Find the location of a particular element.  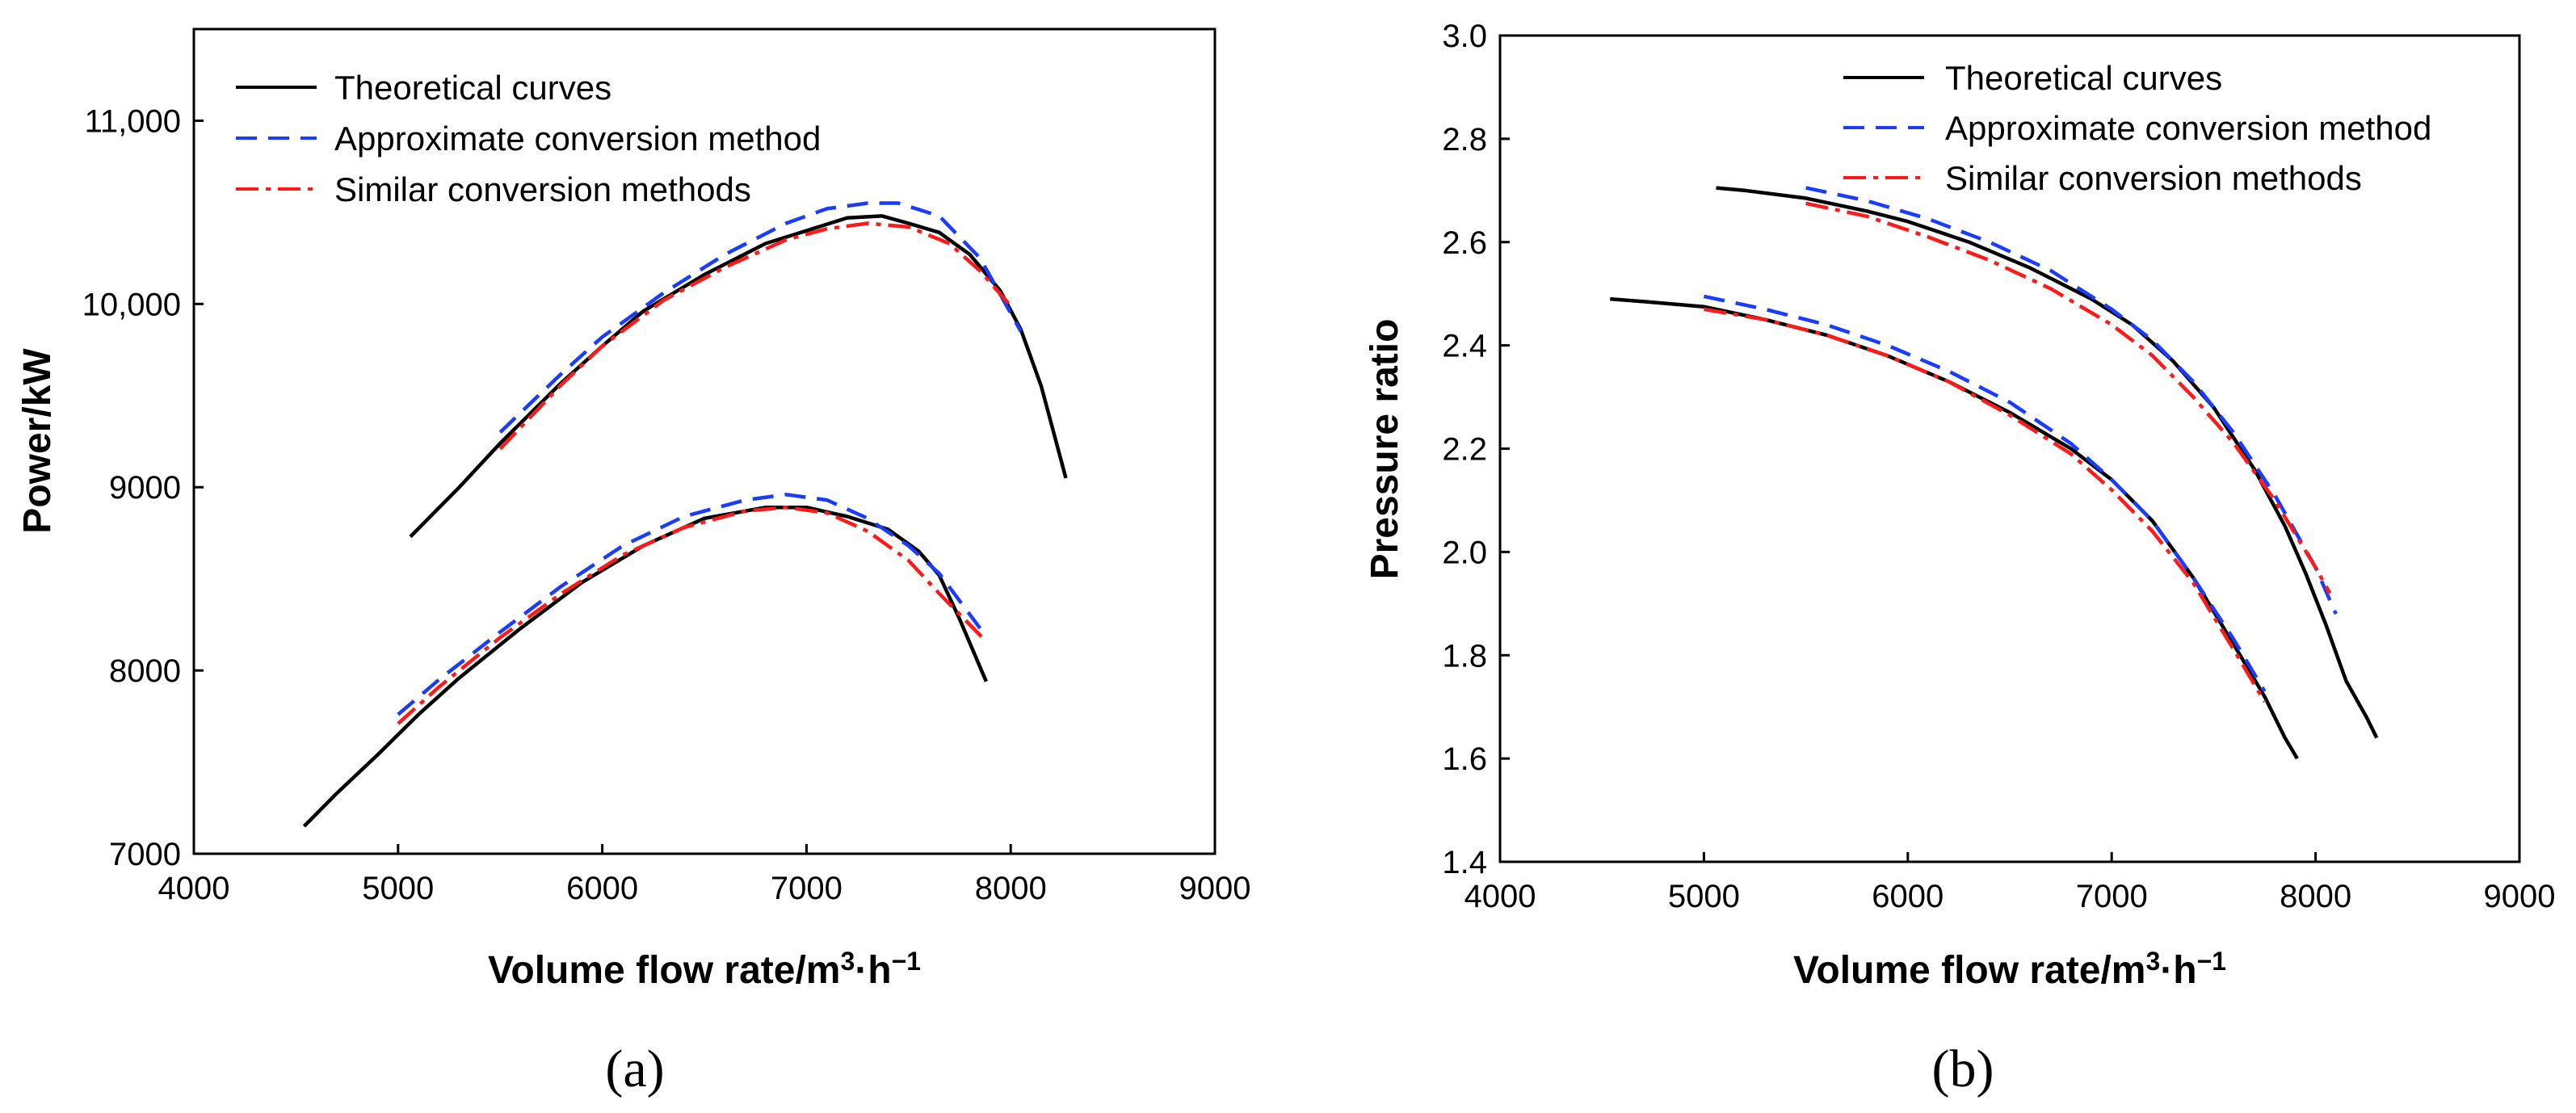

panel-b-y-tick-label: 1.6 is located at coordinates (1464, 759).